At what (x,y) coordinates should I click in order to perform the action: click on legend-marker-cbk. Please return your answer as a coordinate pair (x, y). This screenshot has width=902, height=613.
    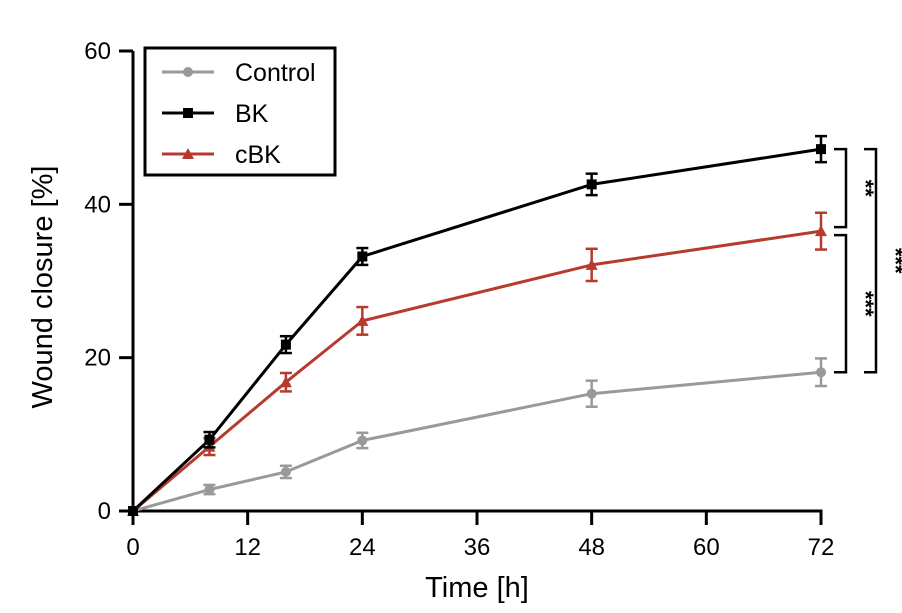
    Looking at the image, I should click on (188, 153).